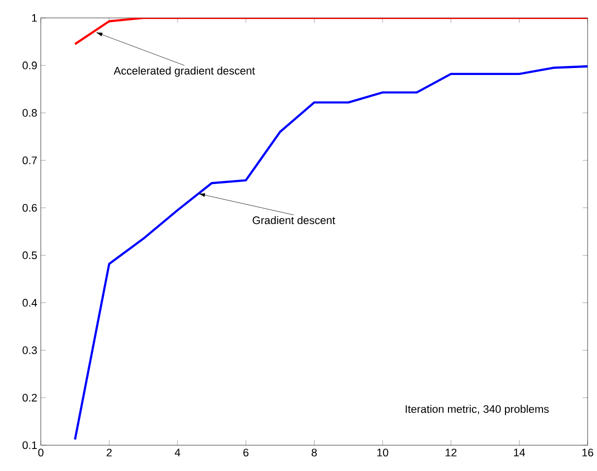 The image size is (597, 471). What do you see at coordinates (29, 112) in the screenshot?
I see `y-tick-label: 0.8` at bounding box center [29, 112].